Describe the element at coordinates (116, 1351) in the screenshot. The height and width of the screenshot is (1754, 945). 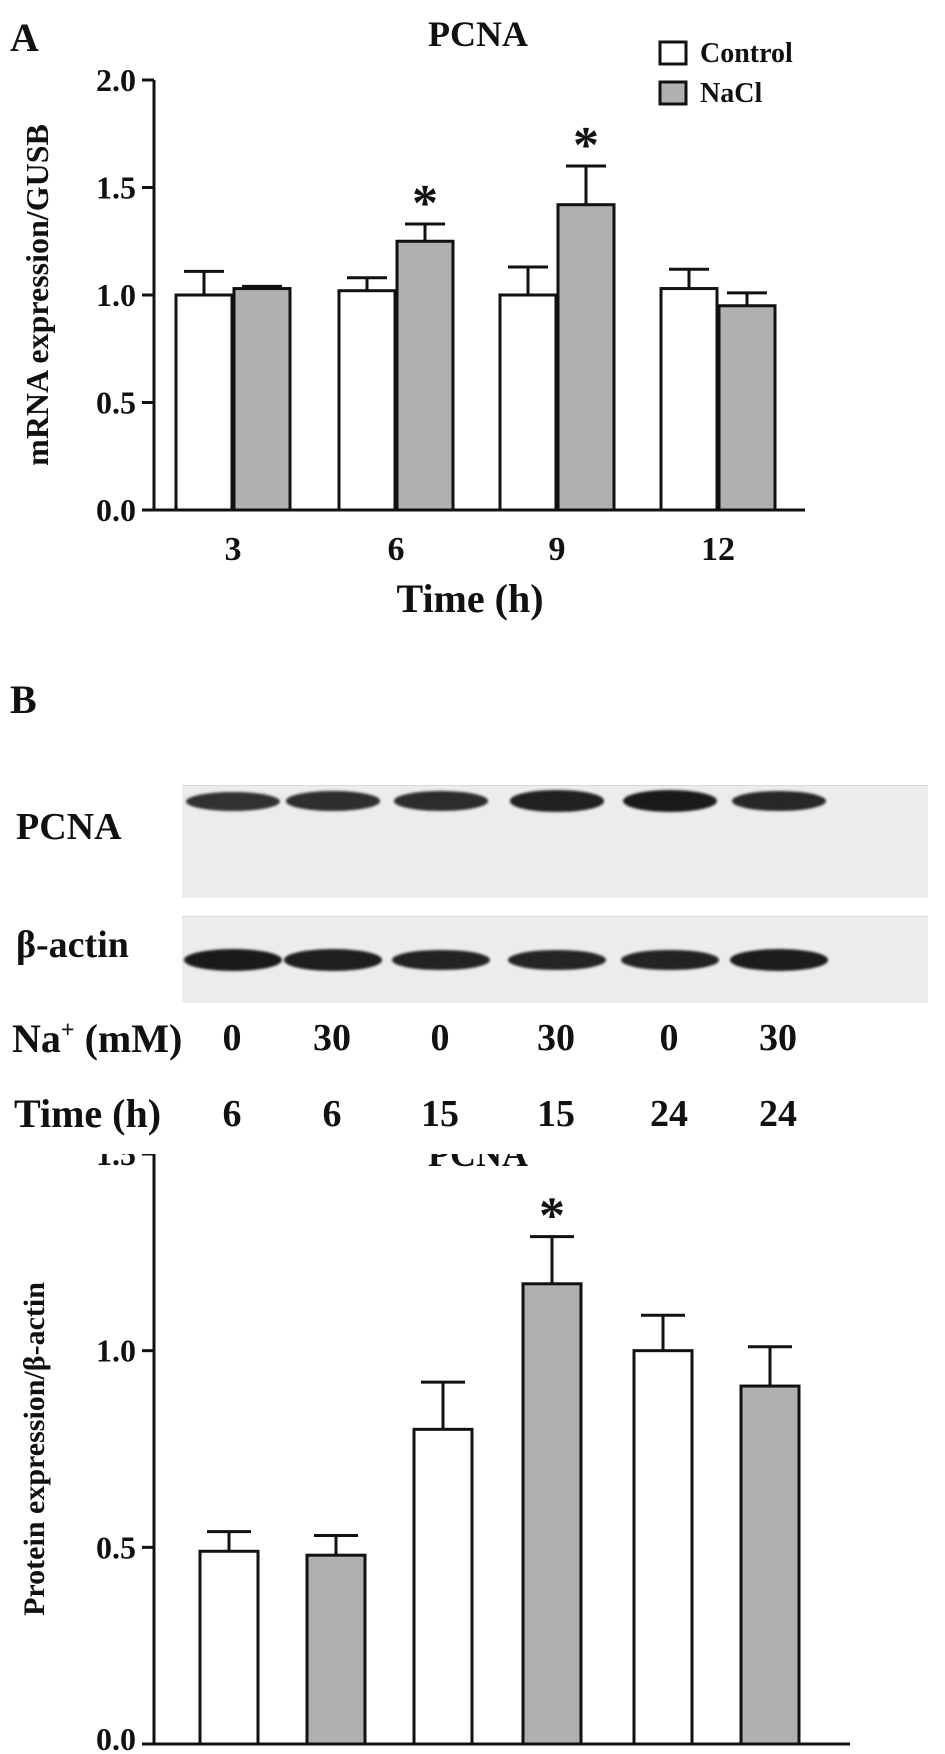
I see `chart-b-y-tick-label: 1.0` at that location.